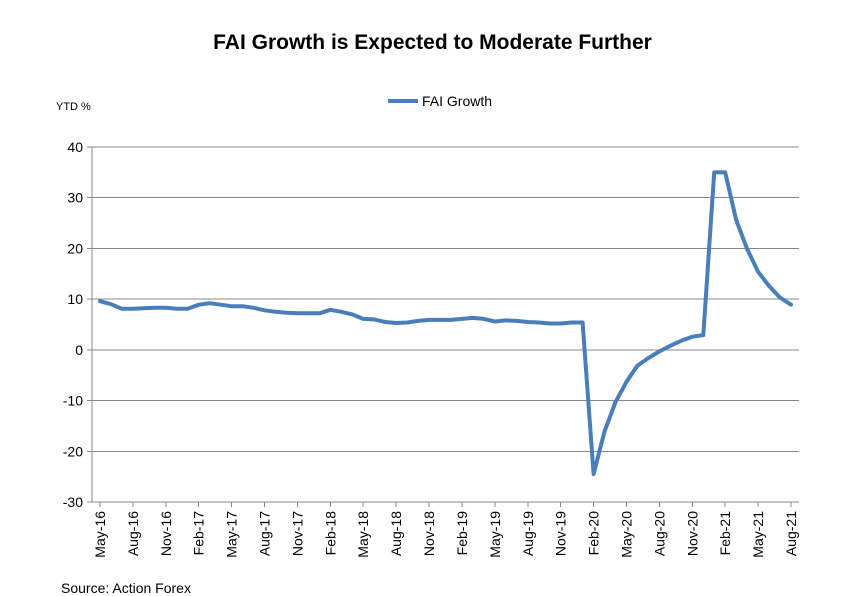  Describe the element at coordinates (73, 502) in the screenshot. I see `y-tick-label: -30` at that location.